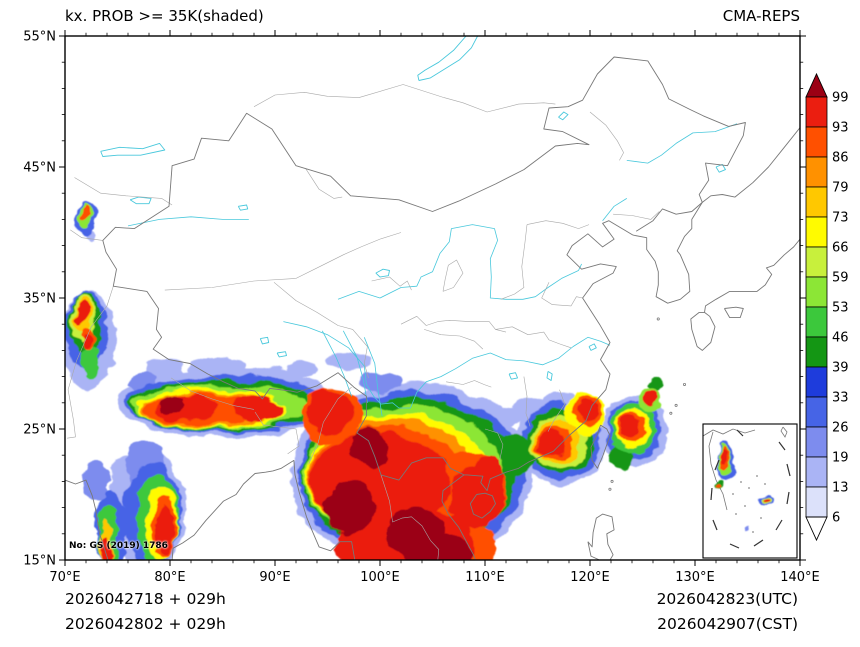 The height and width of the screenshot is (647, 860). What do you see at coordinates (695, 577) in the screenshot?
I see `svg-text: 130°E` at bounding box center [695, 577].